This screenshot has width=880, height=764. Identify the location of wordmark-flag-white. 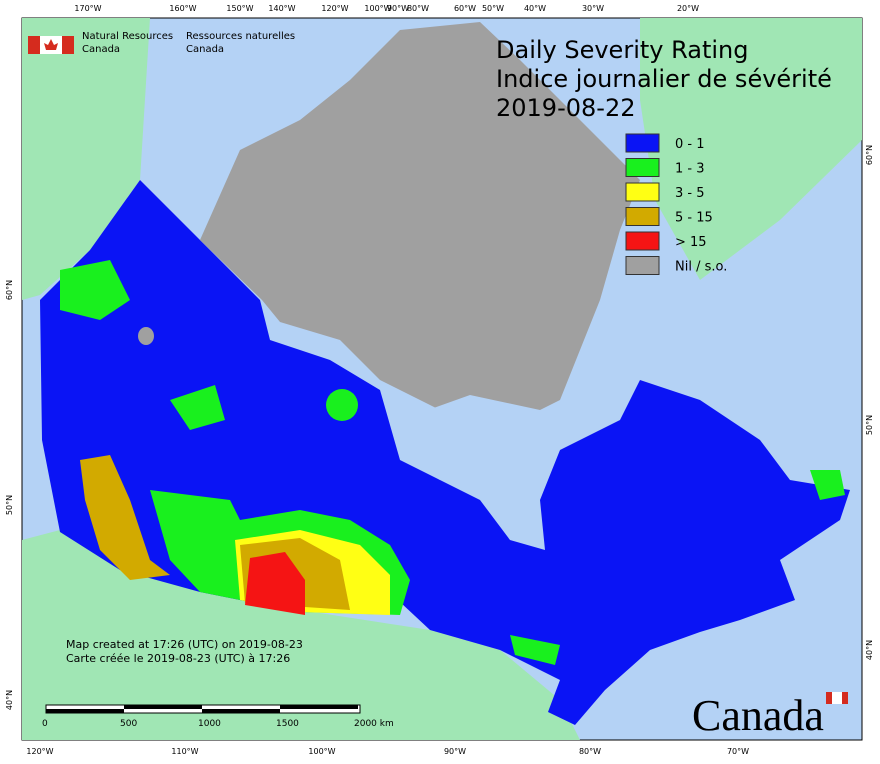
(837, 698).